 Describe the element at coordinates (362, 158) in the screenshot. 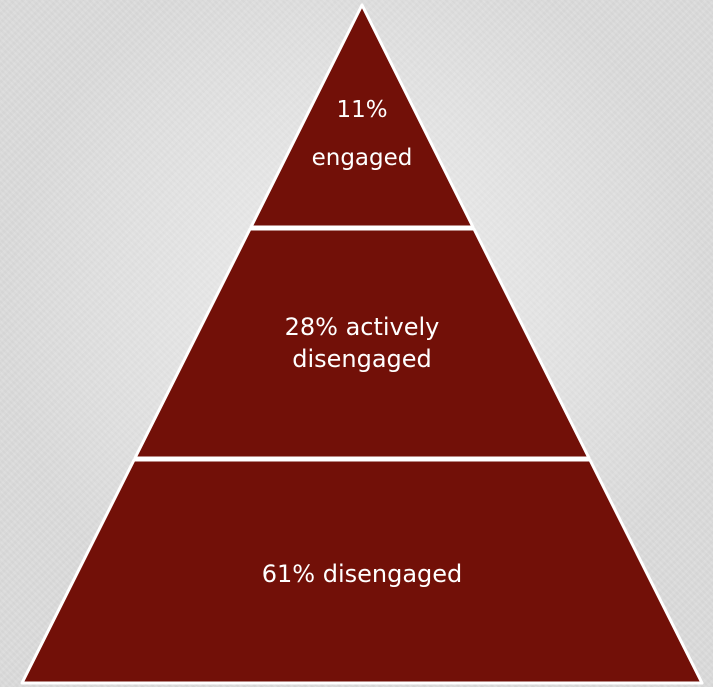

I see `tier-top-description: engaged` at that location.